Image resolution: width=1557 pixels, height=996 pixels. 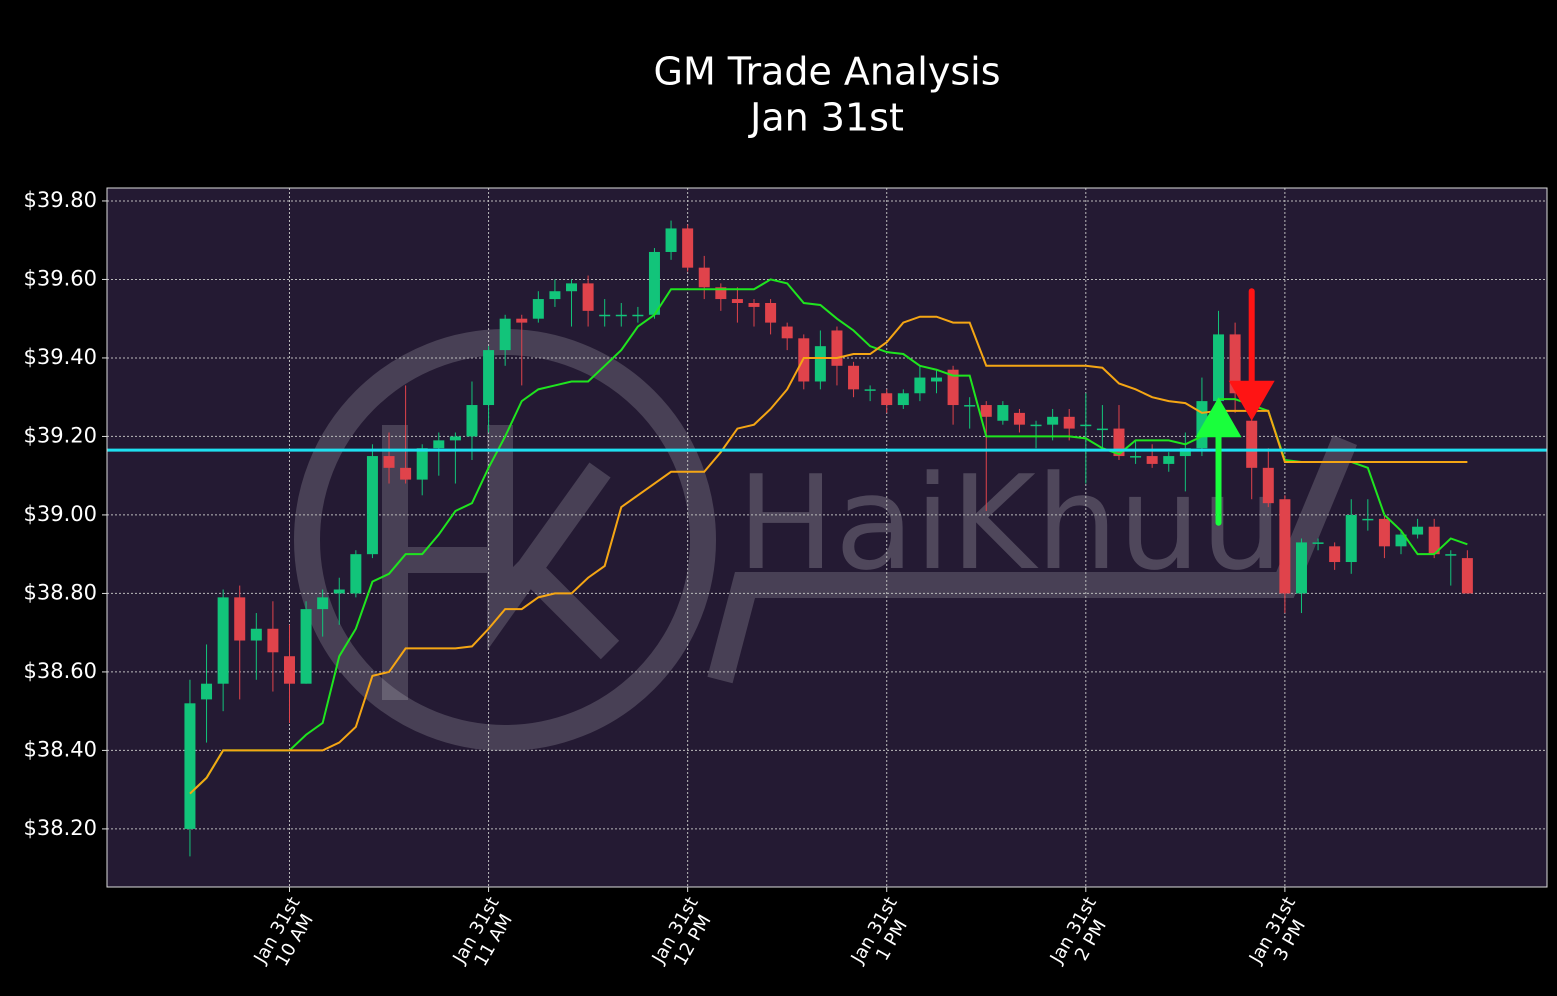 What do you see at coordinates (60, 514) in the screenshot?
I see `y-tick-label: $39.00` at bounding box center [60, 514].